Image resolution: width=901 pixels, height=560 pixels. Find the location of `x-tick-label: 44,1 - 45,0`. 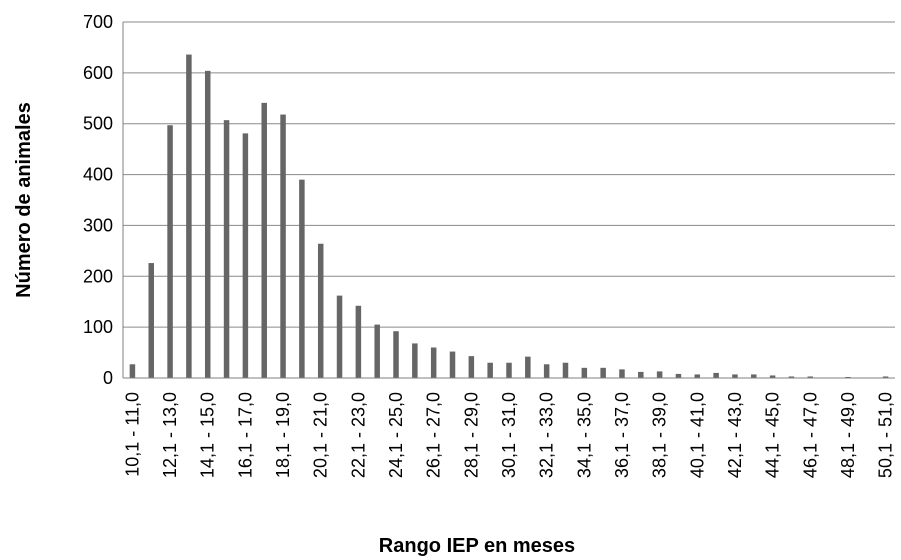

x-tick-label: 44,1 - 45,0 is located at coordinates (773, 435).